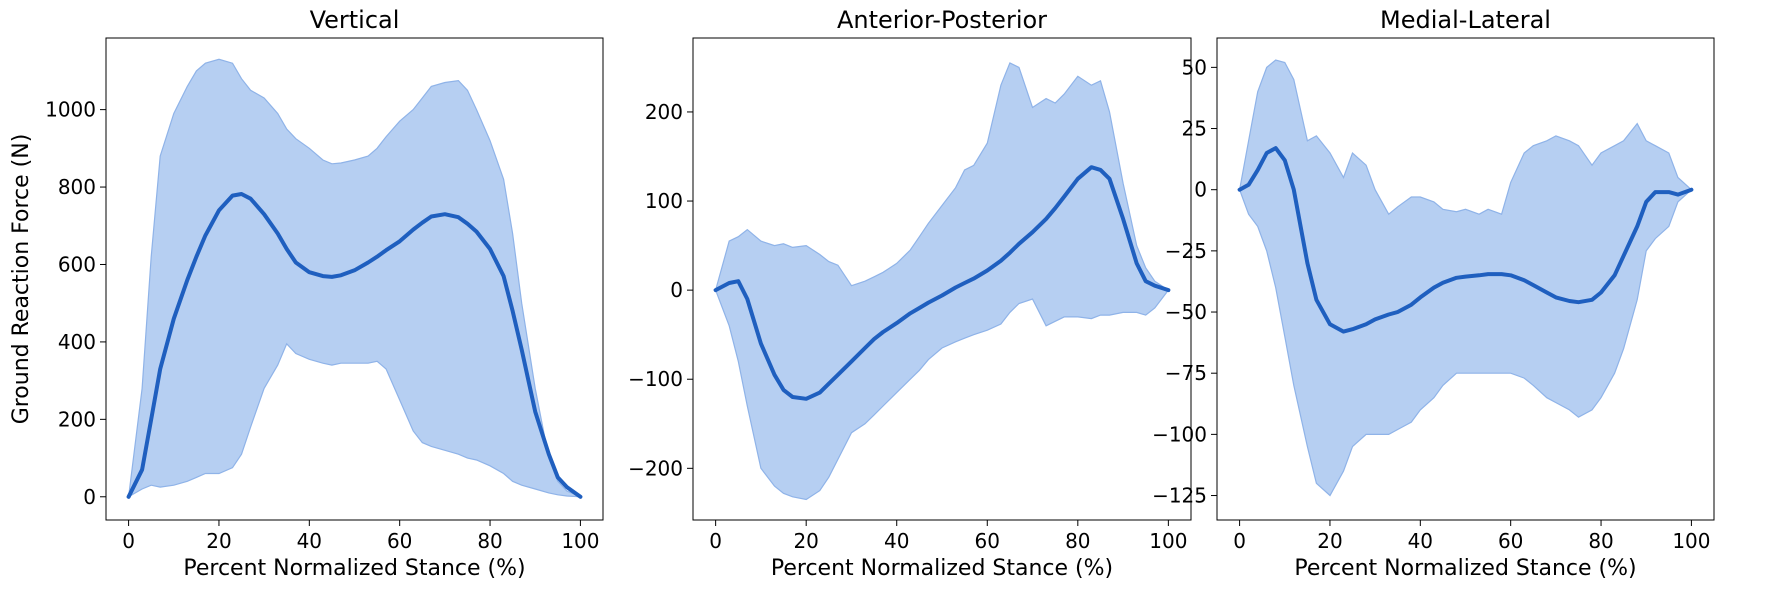 The width and height of the screenshot is (1787, 590). What do you see at coordinates (1186, 251) in the screenshot?
I see `y-tick-label: −25` at bounding box center [1186, 251].